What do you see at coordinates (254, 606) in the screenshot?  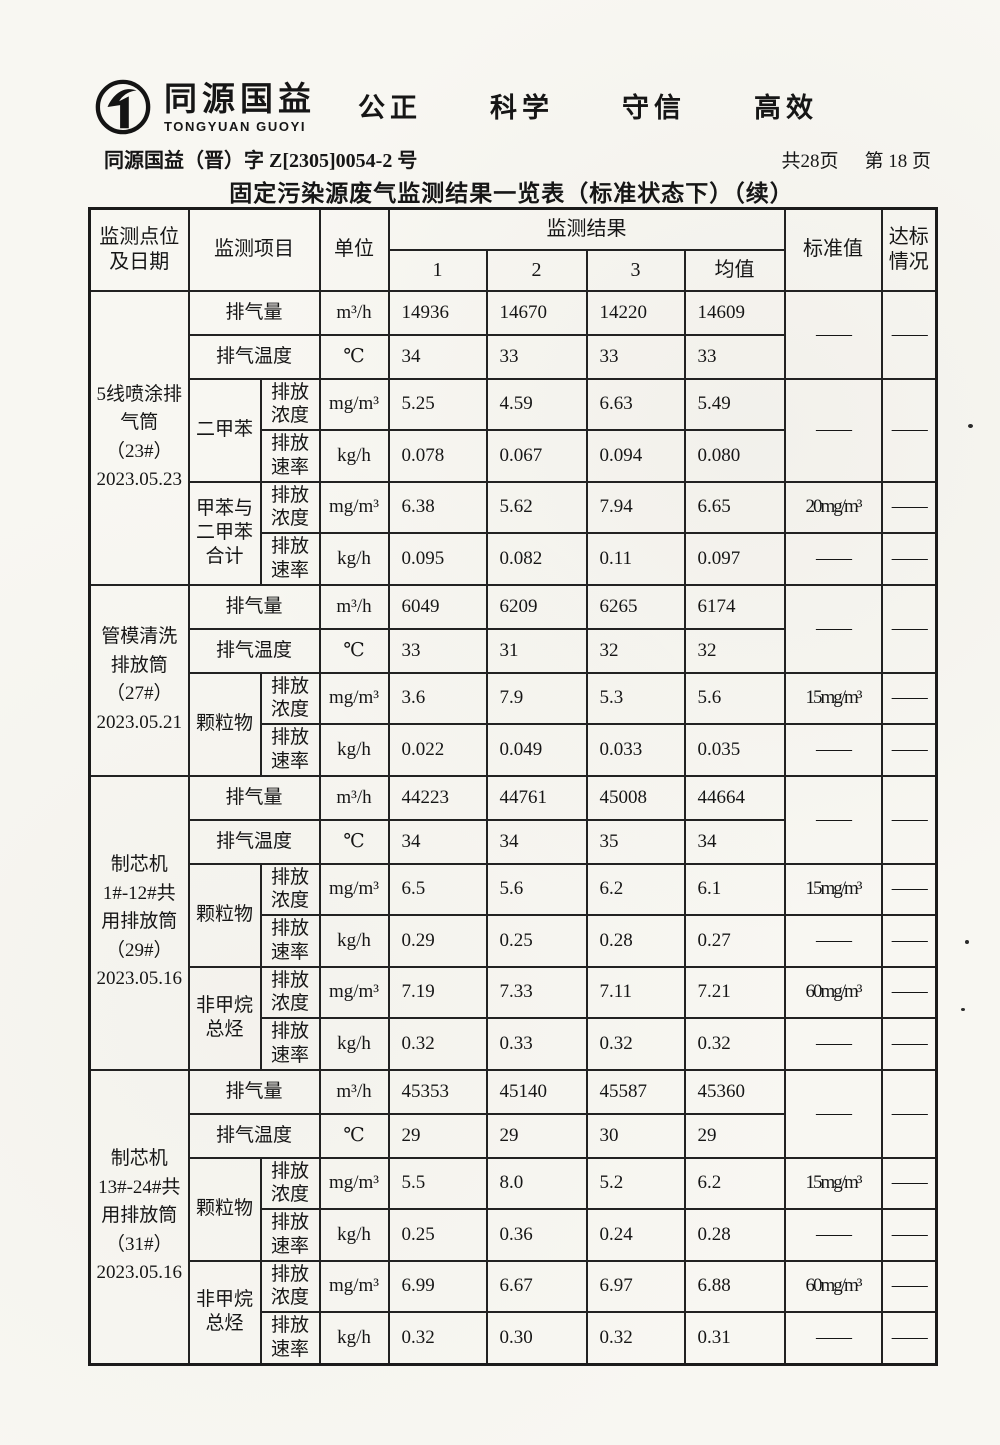 I see `item-cell: 排气量` at bounding box center [254, 606].